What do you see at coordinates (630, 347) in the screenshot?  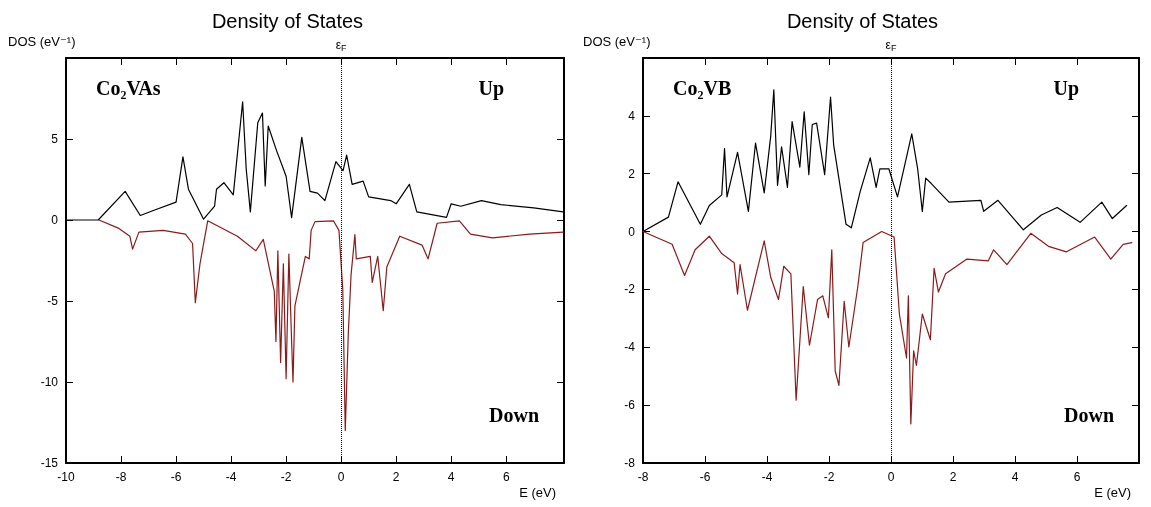 I see `y-tick-label: -4` at bounding box center [630, 347].